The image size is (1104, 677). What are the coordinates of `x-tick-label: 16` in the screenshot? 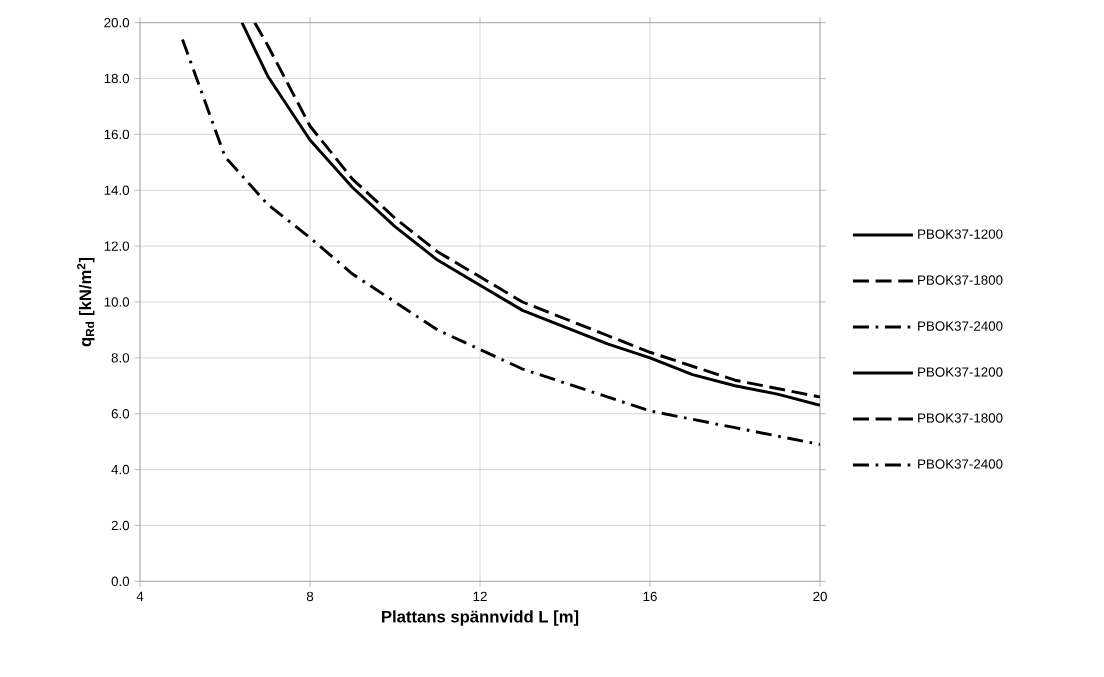 It's located at (650, 596).